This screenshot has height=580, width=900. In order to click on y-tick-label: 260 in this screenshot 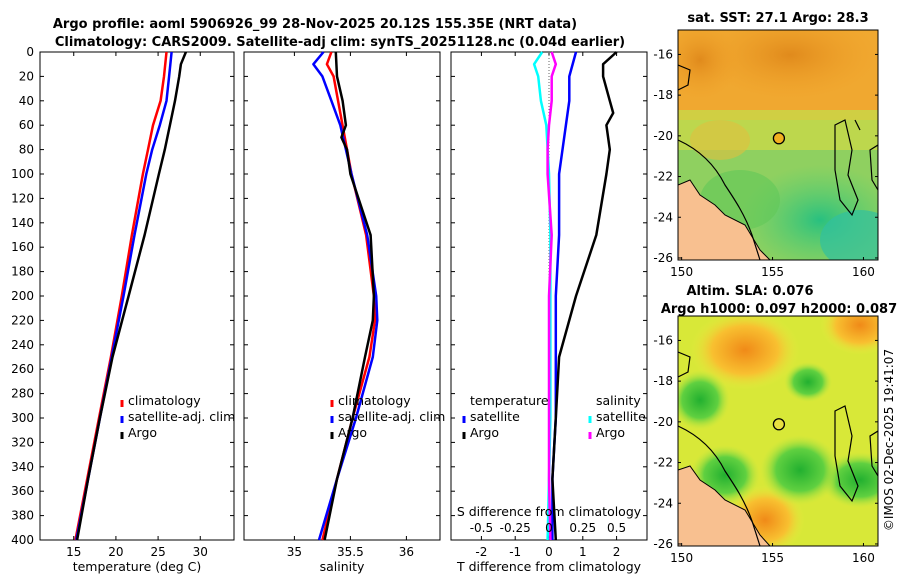, I will do `click(22, 369)`.